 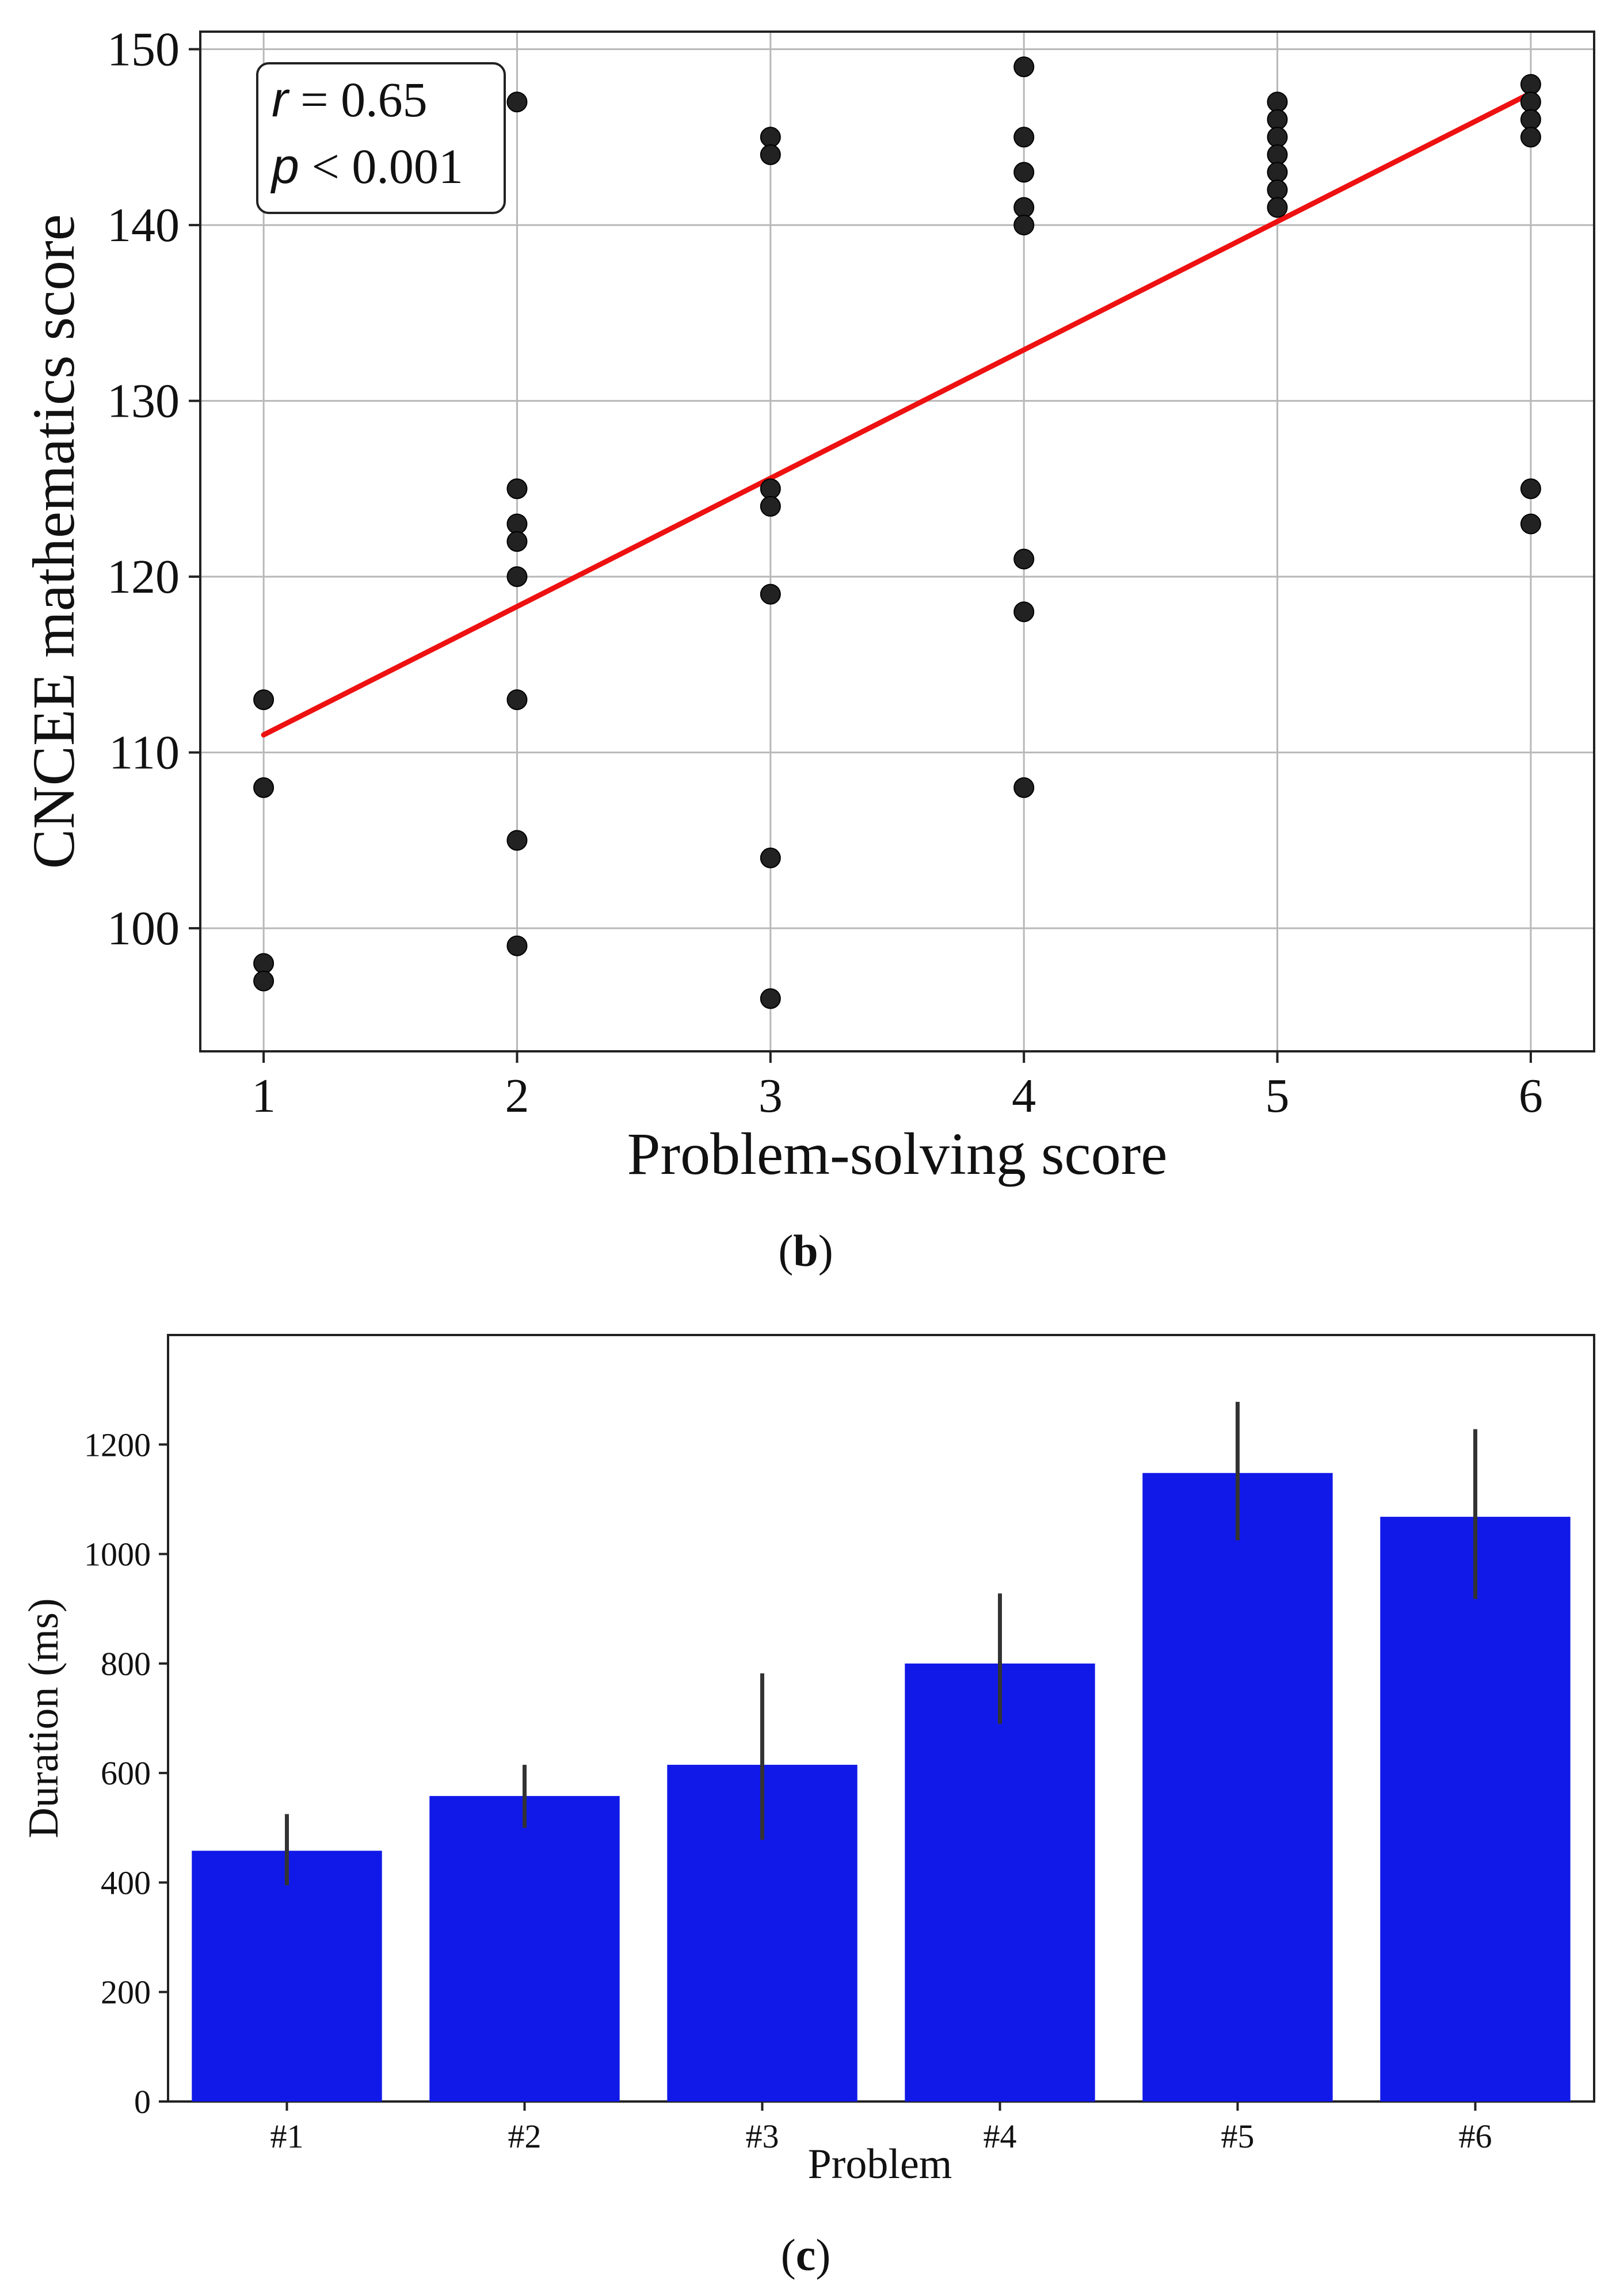 I want to click on bar-y-tick-label: 600, so click(x=126, y=1773).